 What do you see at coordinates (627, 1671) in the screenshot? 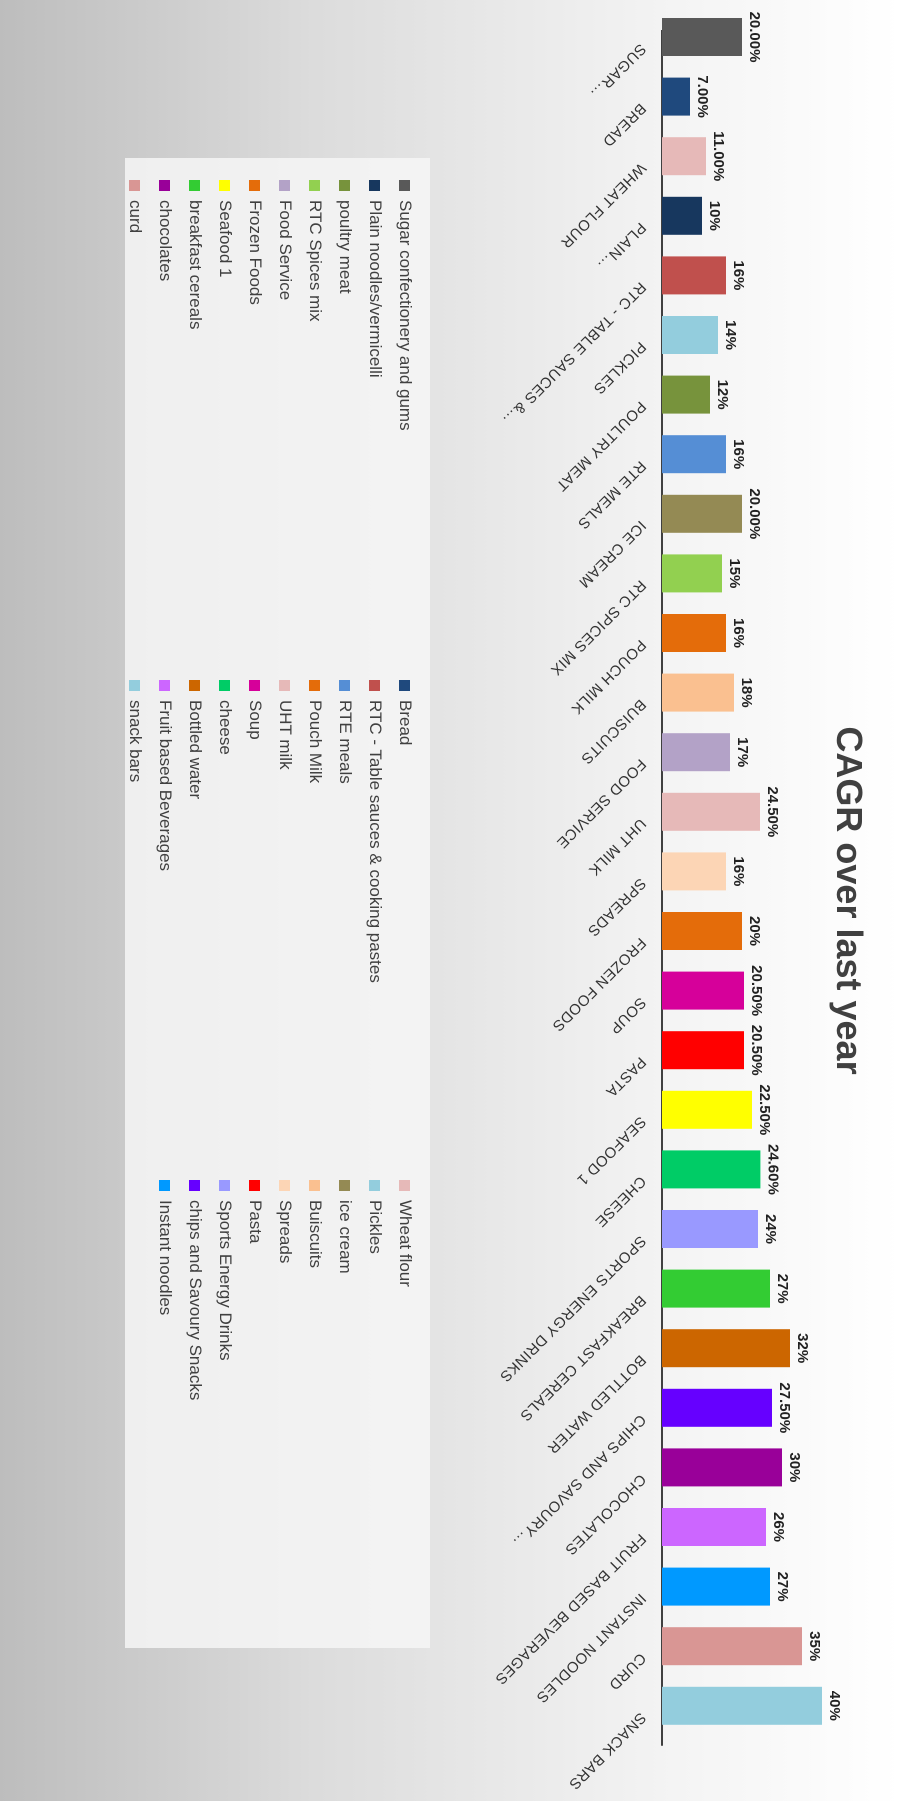
I see `category-tick-label: CURD` at bounding box center [627, 1671].